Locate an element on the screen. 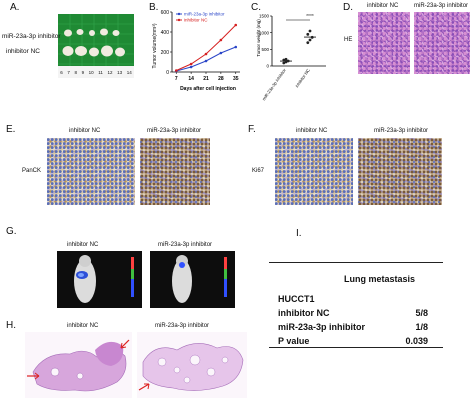 The image size is (474, 403). row-value is located at coordinates (412, 299).